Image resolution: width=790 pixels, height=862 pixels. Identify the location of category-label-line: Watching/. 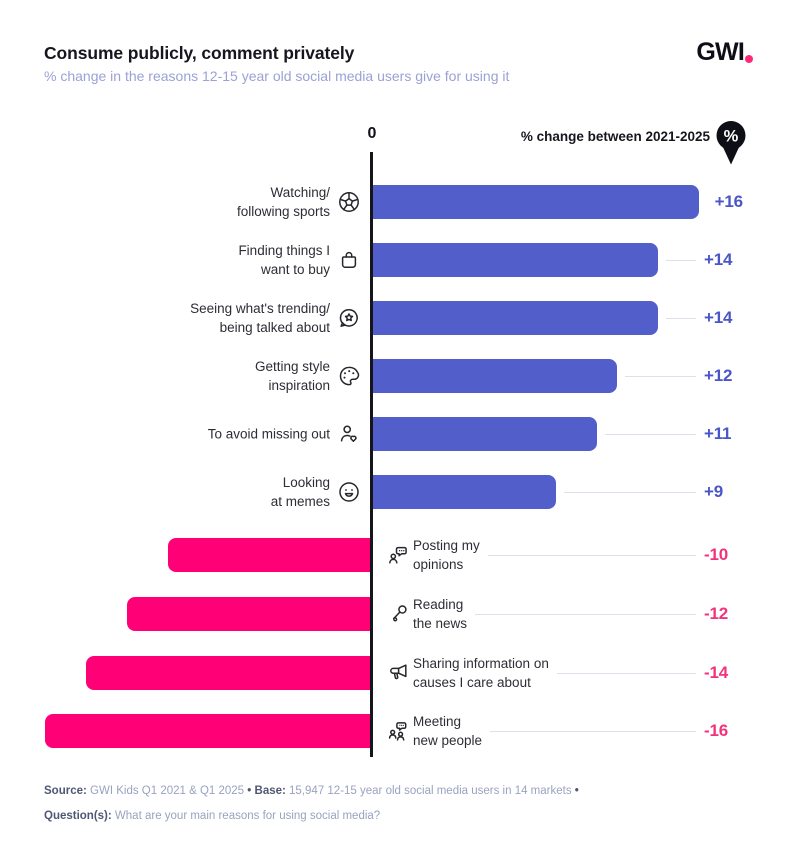
(300, 192).